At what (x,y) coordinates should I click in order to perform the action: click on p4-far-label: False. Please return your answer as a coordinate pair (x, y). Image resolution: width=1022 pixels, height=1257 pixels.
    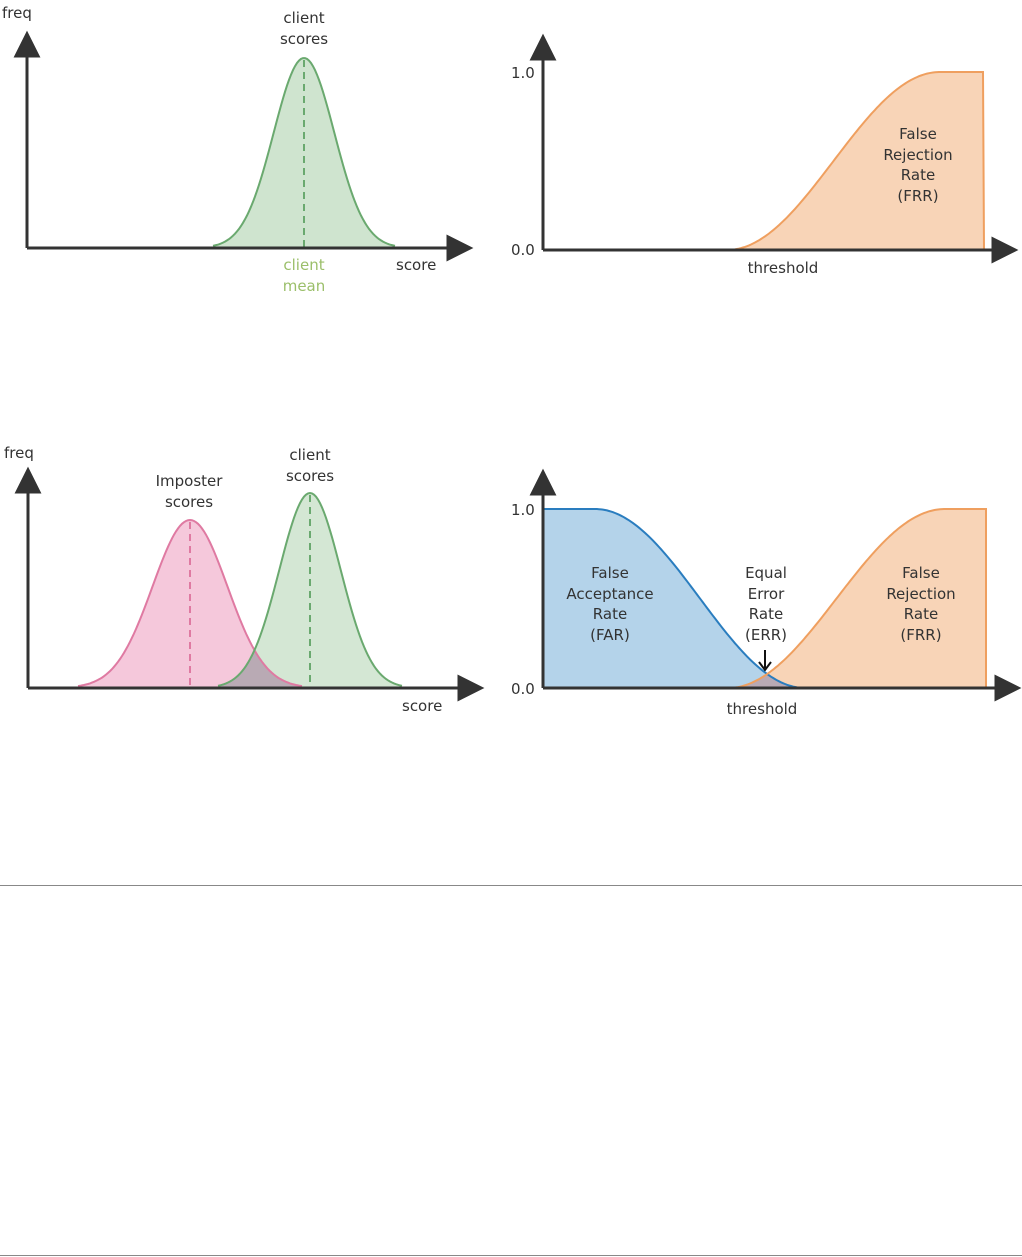
    Looking at the image, I should click on (610, 573).